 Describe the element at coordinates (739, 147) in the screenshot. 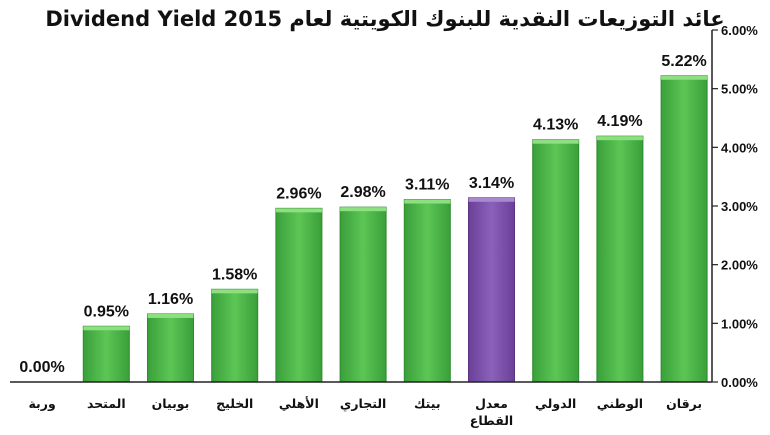

I see `y-tick-label: 4.00%` at that location.